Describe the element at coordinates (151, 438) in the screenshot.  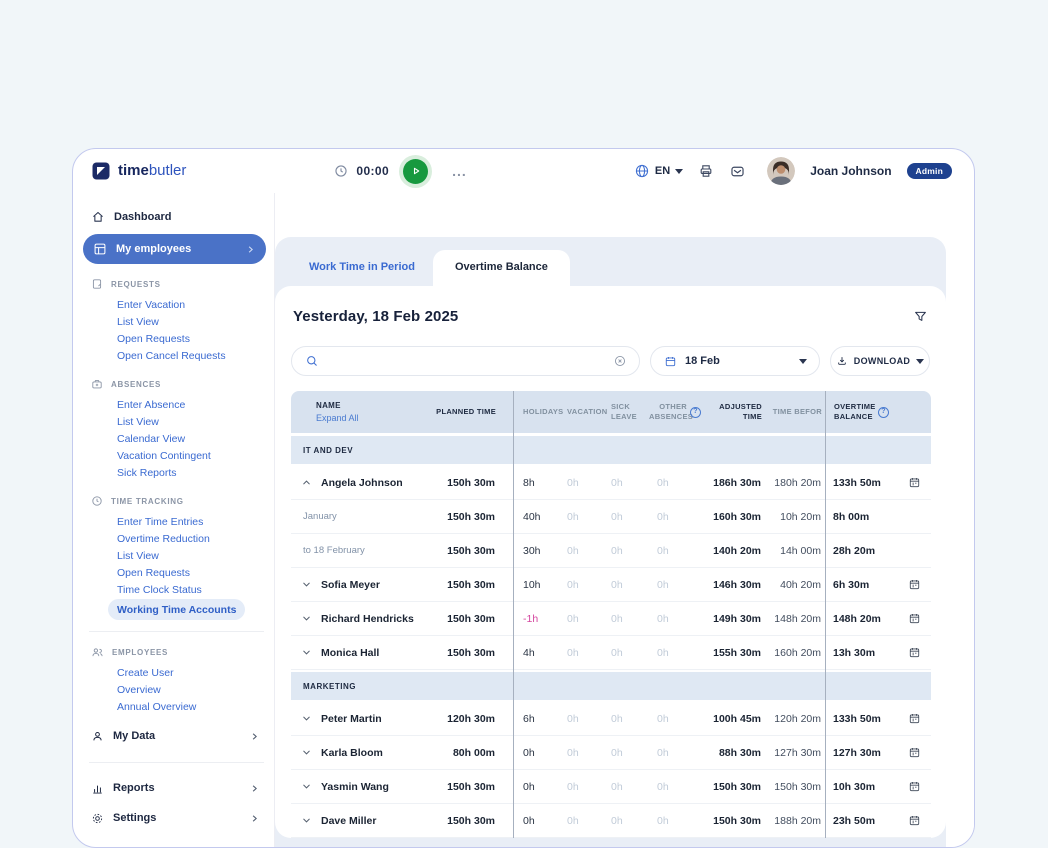
I see `sidebar-item-calendar-view: Calendar View` at that location.